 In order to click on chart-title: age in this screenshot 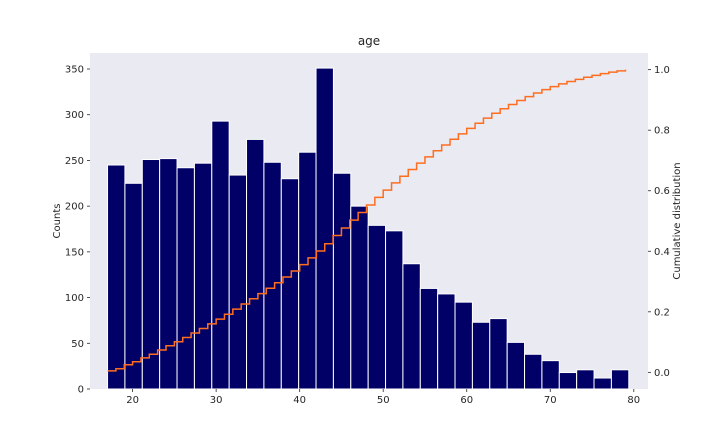, I will do `click(369, 41)`.